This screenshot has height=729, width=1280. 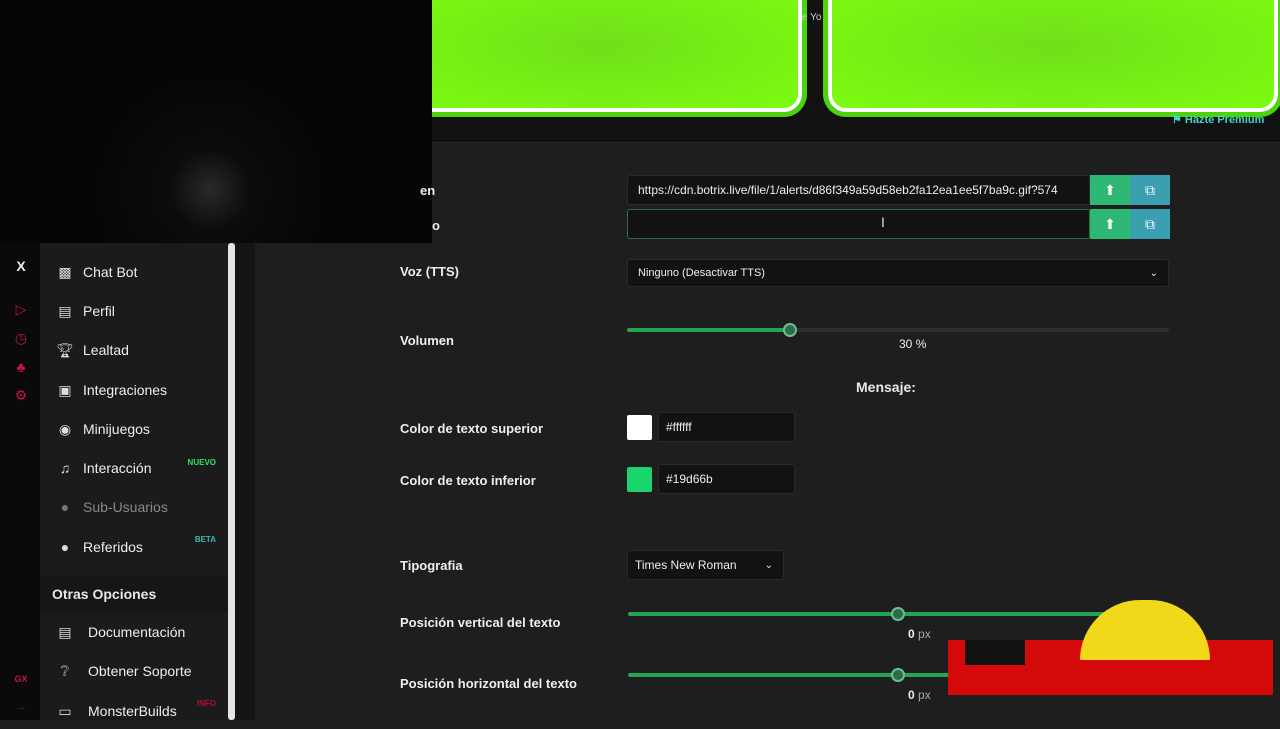 I want to click on vertical-position-label: Posición vertical del texto, so click(x=480, y=622).